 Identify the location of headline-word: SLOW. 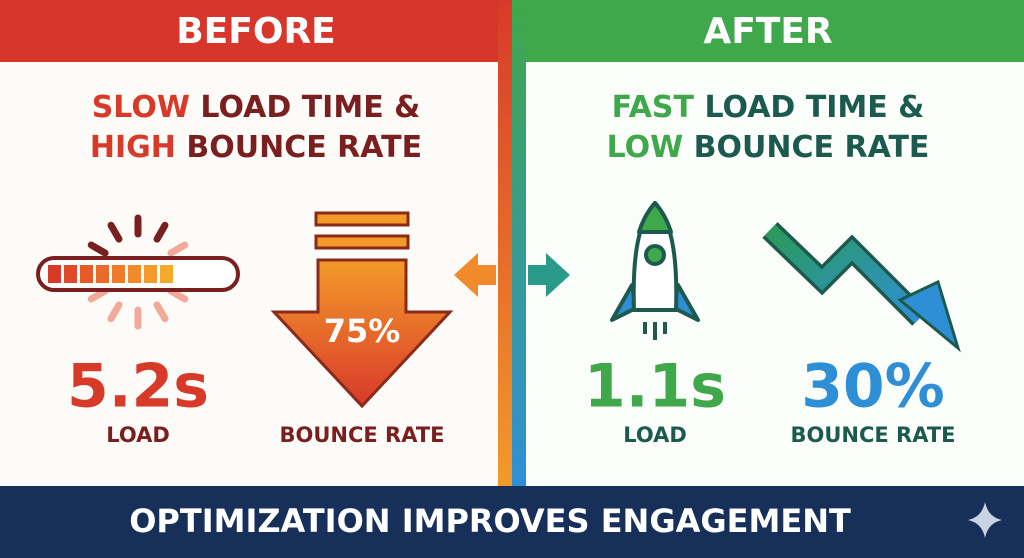
(141, 107).